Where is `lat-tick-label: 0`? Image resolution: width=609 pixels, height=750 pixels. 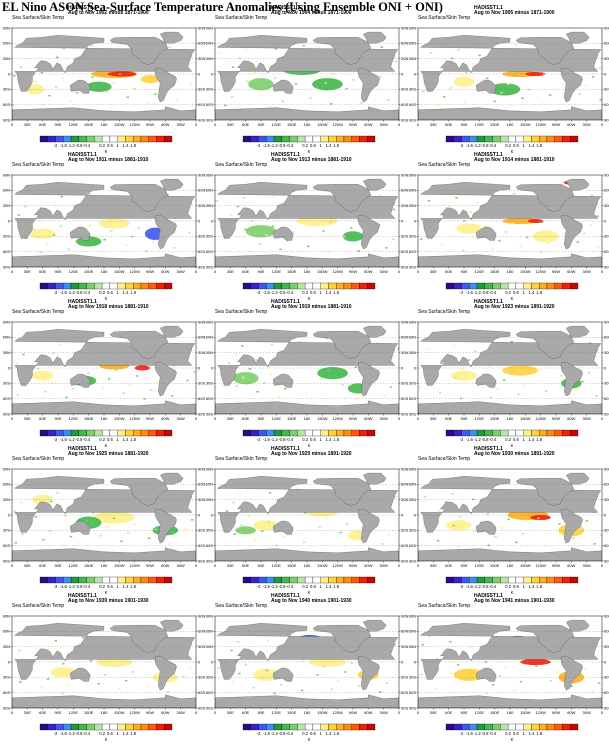 lat-tick-label: 0 is located at coordinates (9, 661).